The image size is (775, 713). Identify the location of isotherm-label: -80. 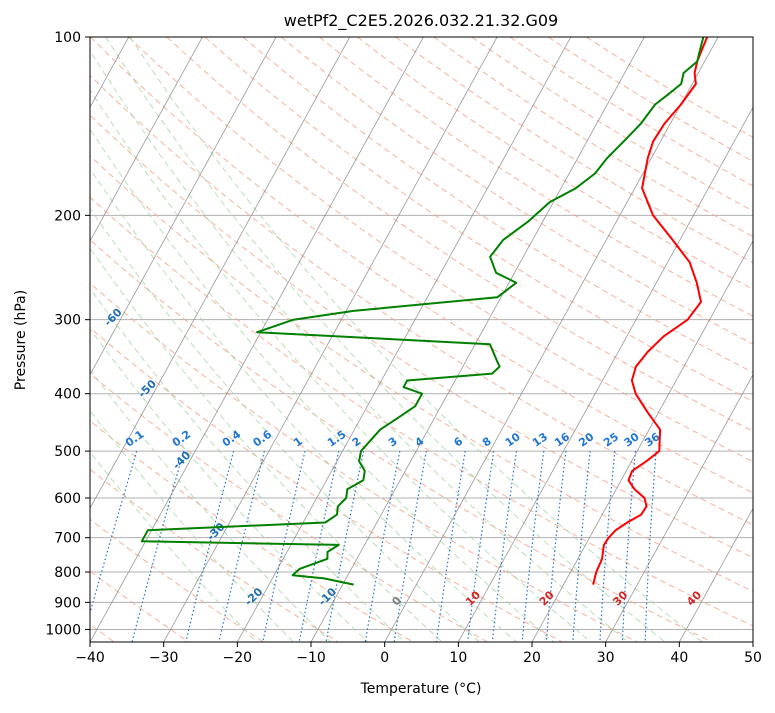
(44, 174).